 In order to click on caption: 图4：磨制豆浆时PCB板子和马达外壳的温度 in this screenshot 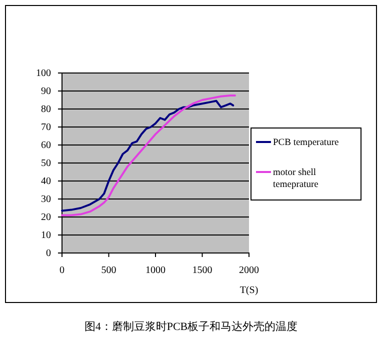, I will do `click(191, 326)`.